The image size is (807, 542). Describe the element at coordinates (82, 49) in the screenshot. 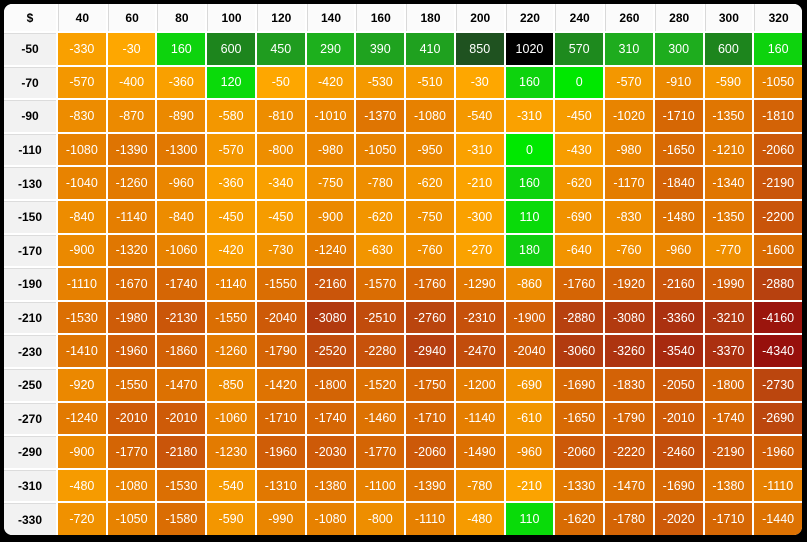

I see `heatmap-cell: -330` at that location.